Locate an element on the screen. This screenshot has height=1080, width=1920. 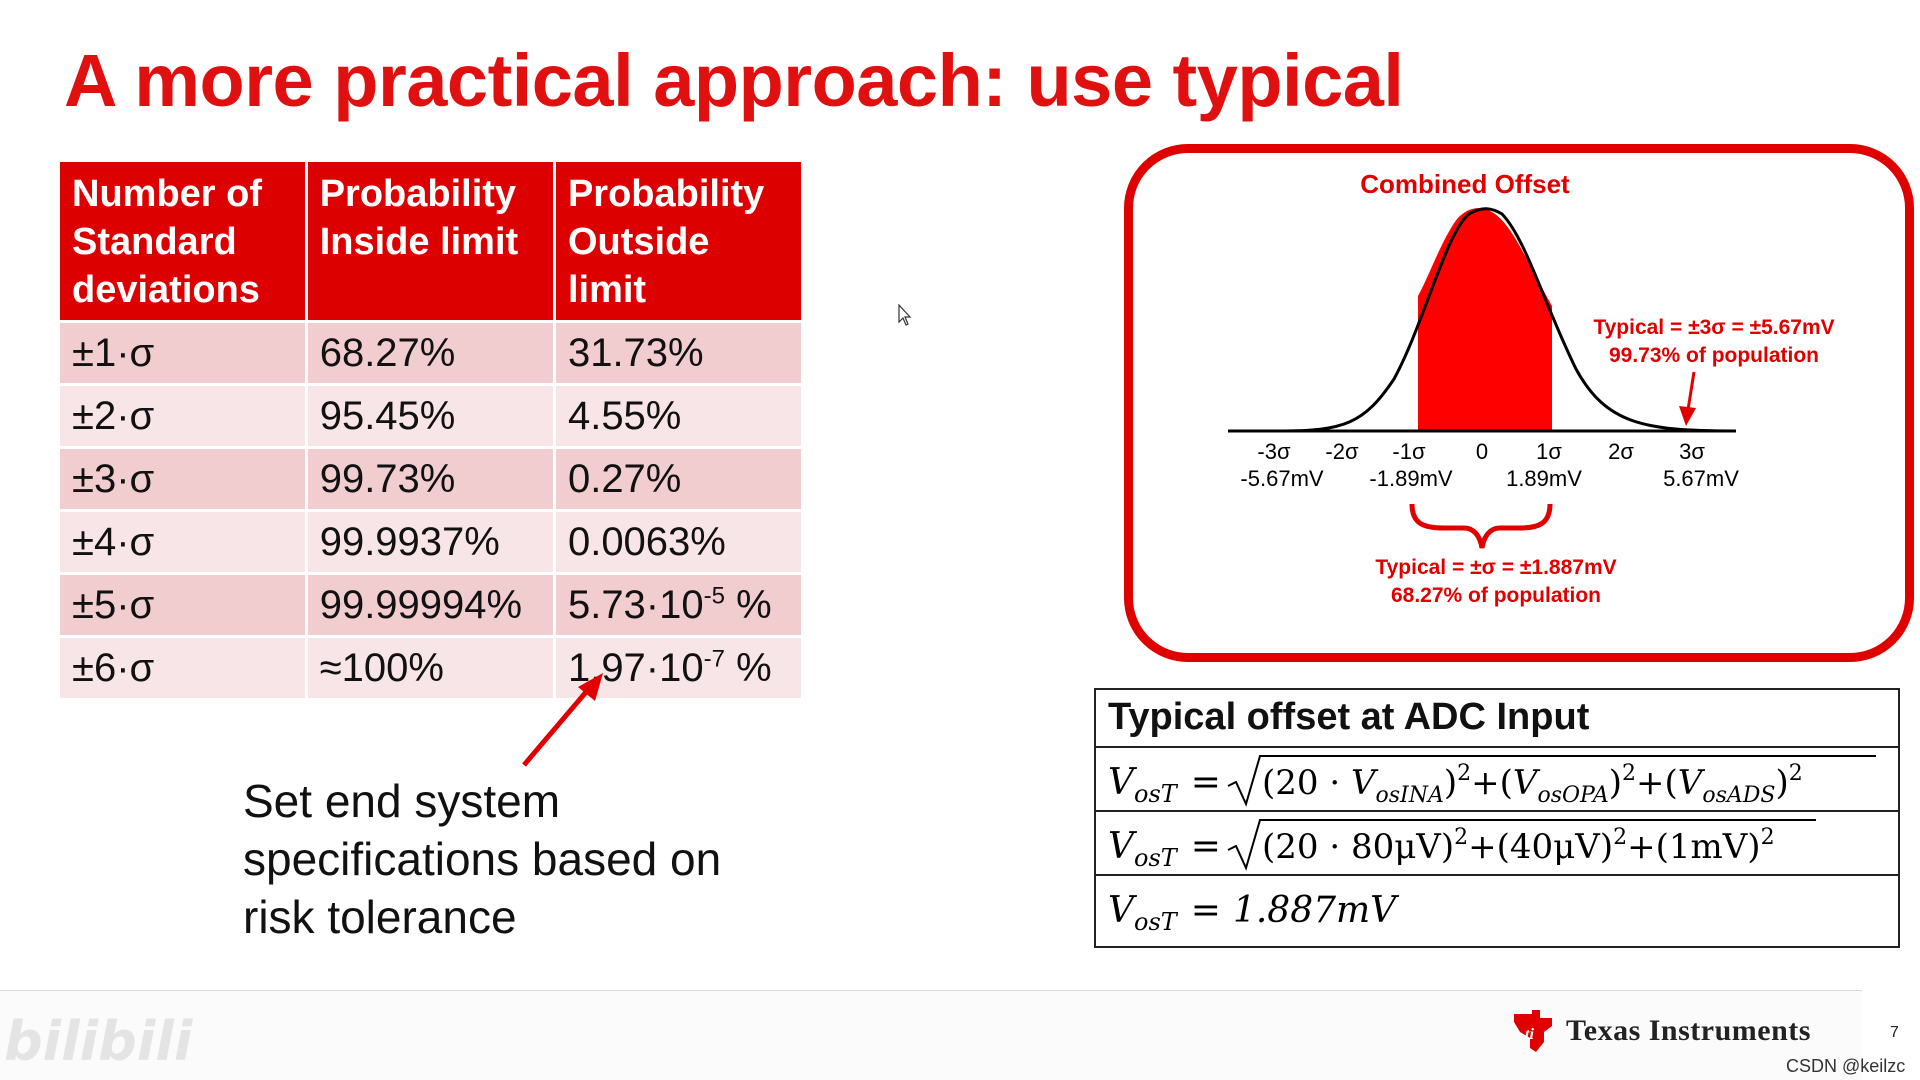
arrow-up-icon is located at coordinates (562, 720).